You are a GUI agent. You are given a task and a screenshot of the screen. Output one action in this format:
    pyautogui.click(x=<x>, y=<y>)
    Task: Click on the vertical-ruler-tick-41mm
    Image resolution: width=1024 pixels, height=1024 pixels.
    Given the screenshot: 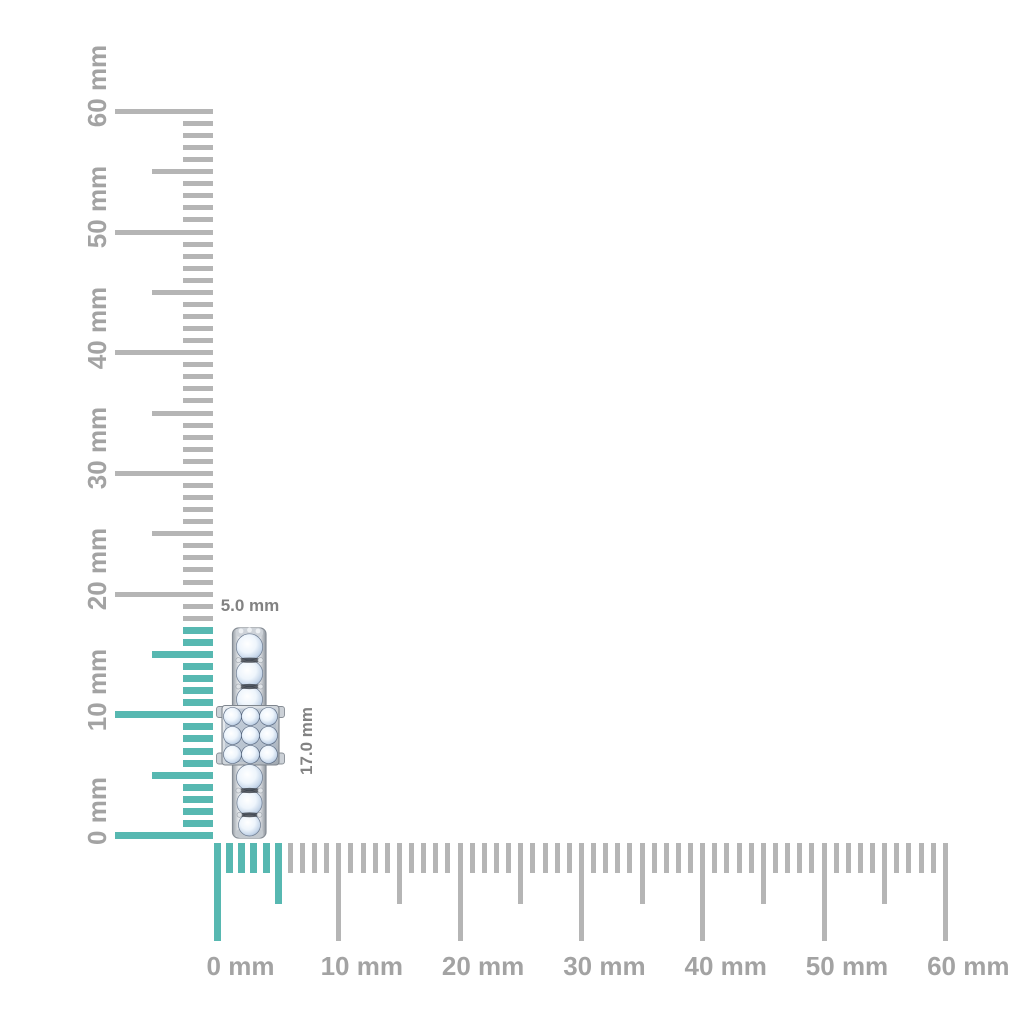 What is the action you would take?
    pyautogui.click(x=198, y=341)
    